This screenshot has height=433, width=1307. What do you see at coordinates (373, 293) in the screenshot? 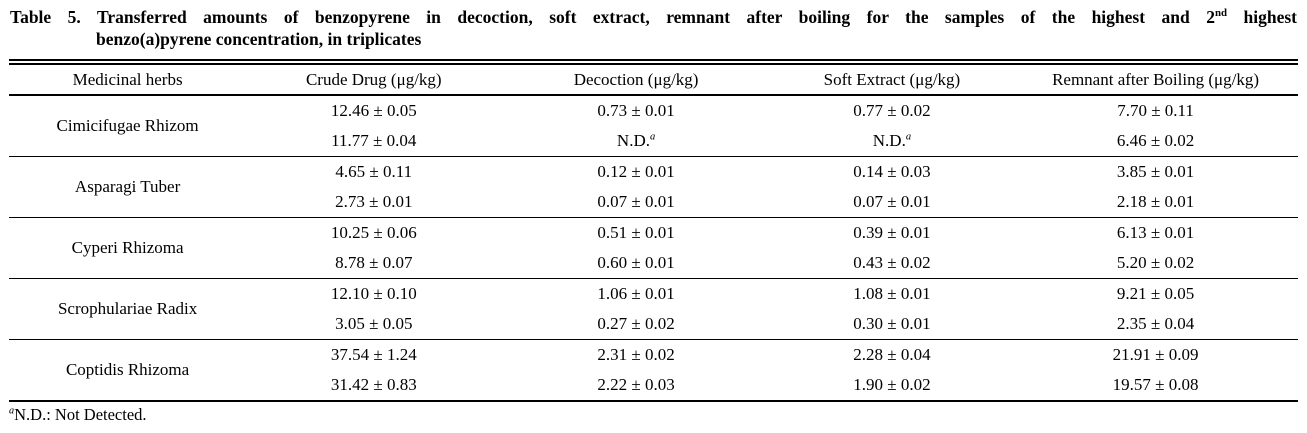
I see `value-cell: 12.10 ± 0.10` at bounding box center [373, 293].